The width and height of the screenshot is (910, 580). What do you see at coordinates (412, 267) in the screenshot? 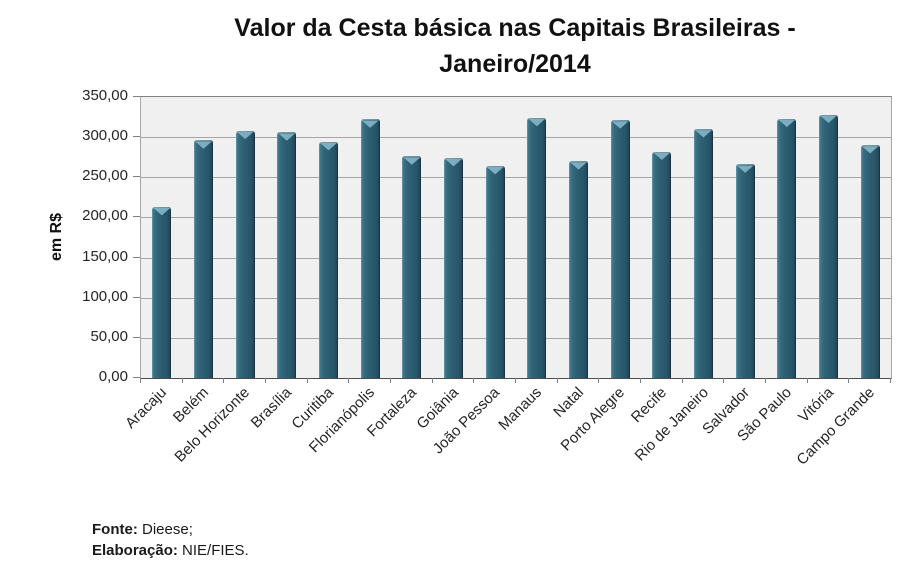
I see `bar-fortaleza` at bounding box center [412, 267].